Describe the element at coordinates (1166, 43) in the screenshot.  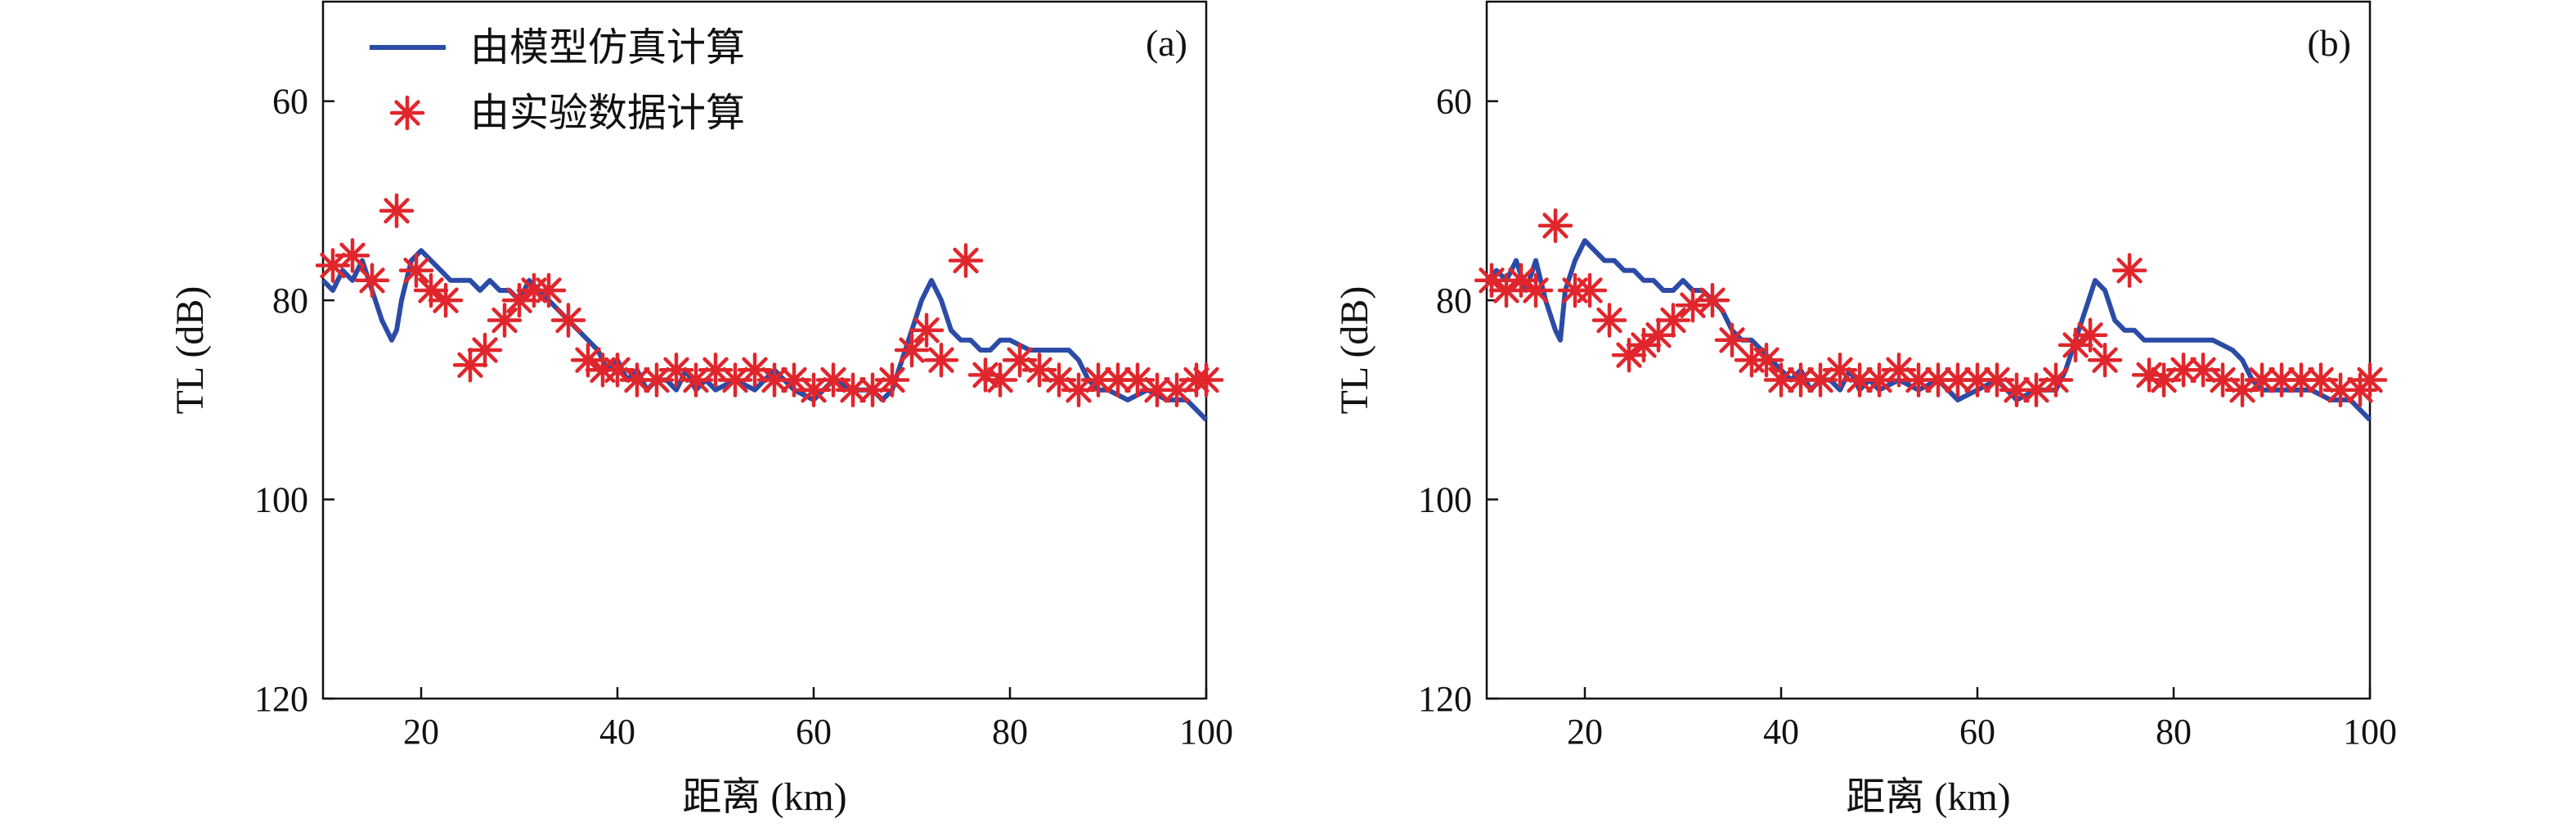
I see `panel-label-a: (a)` at that location.